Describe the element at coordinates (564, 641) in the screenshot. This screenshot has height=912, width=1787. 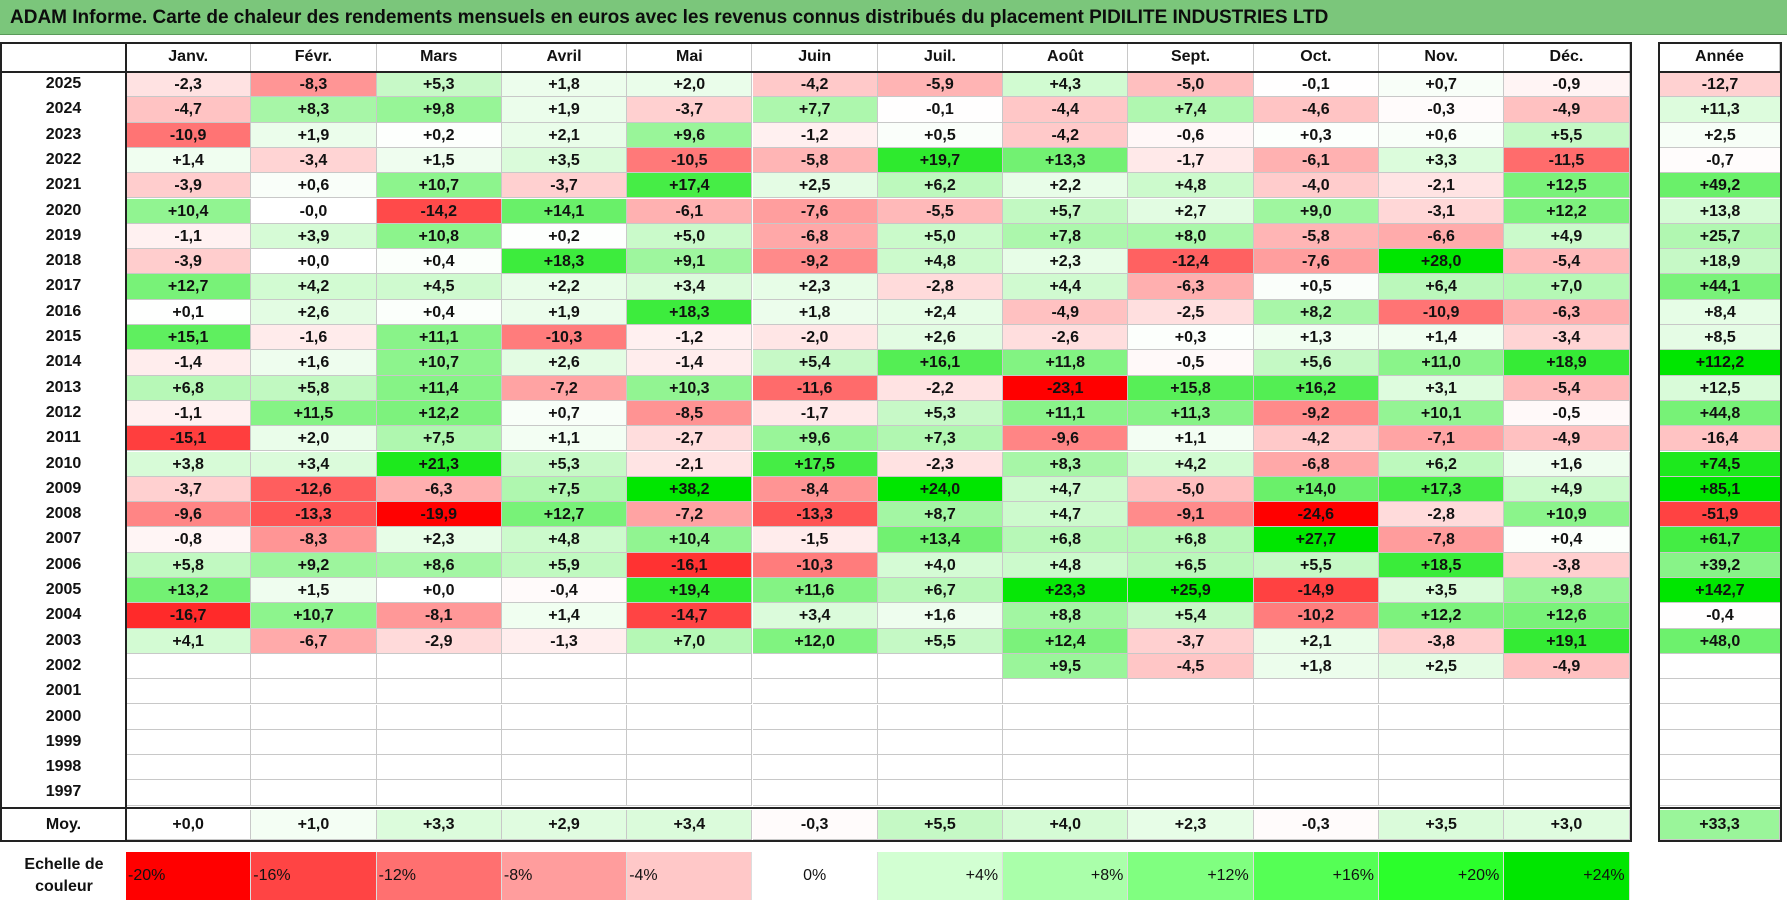
I see `heatmap-cell: -1,3` at that location.